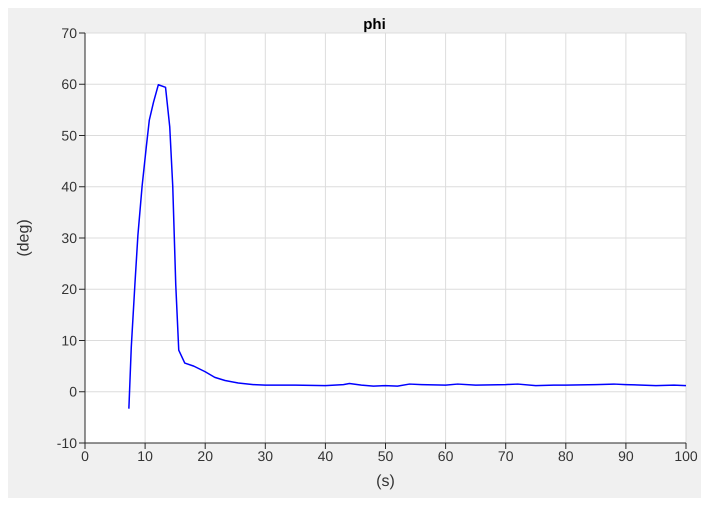 The width and height of the screenshot is (709, 506). What do you see at coordinates (386, 456) in the screenshot?
I see `x-tick-label: 50` at bounding box center [386, 456].